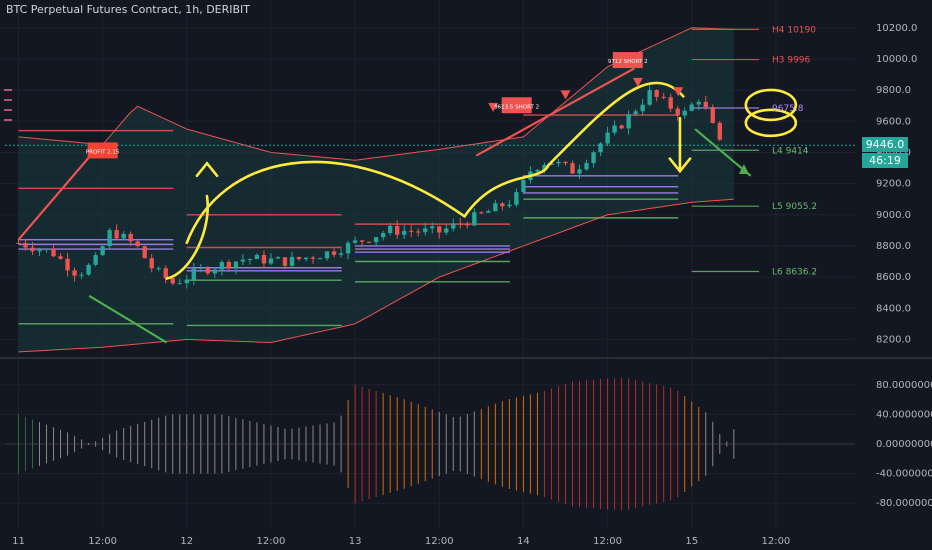 The height and width of the screenshot is (550, 932). I want to click on y-tick-label: 10000.0, so click(896, 59).